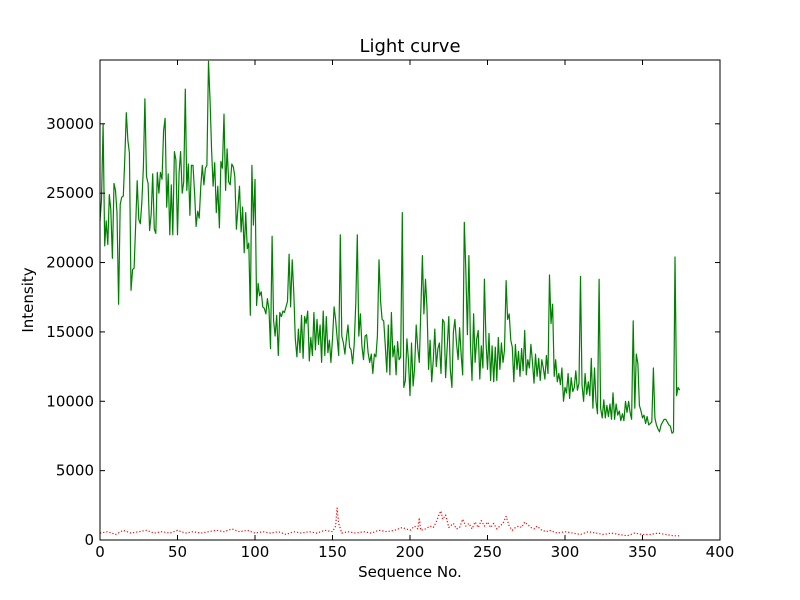  What do you see at coordinates (75, 471) in the screenshot?
I see `y-tick-label-1: 5000` at bounding box center [75, 471].